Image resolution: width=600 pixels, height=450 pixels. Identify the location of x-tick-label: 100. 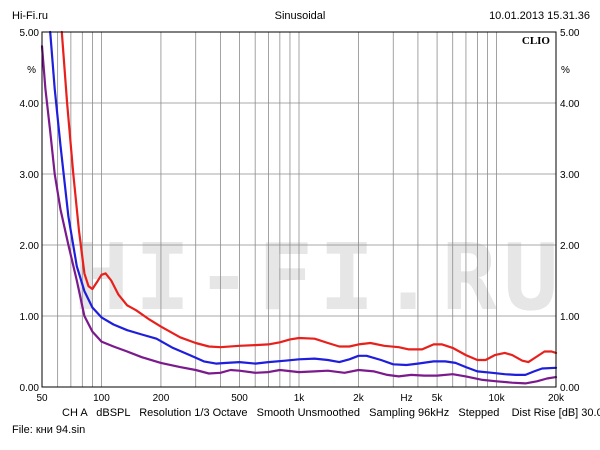
(101, 398).